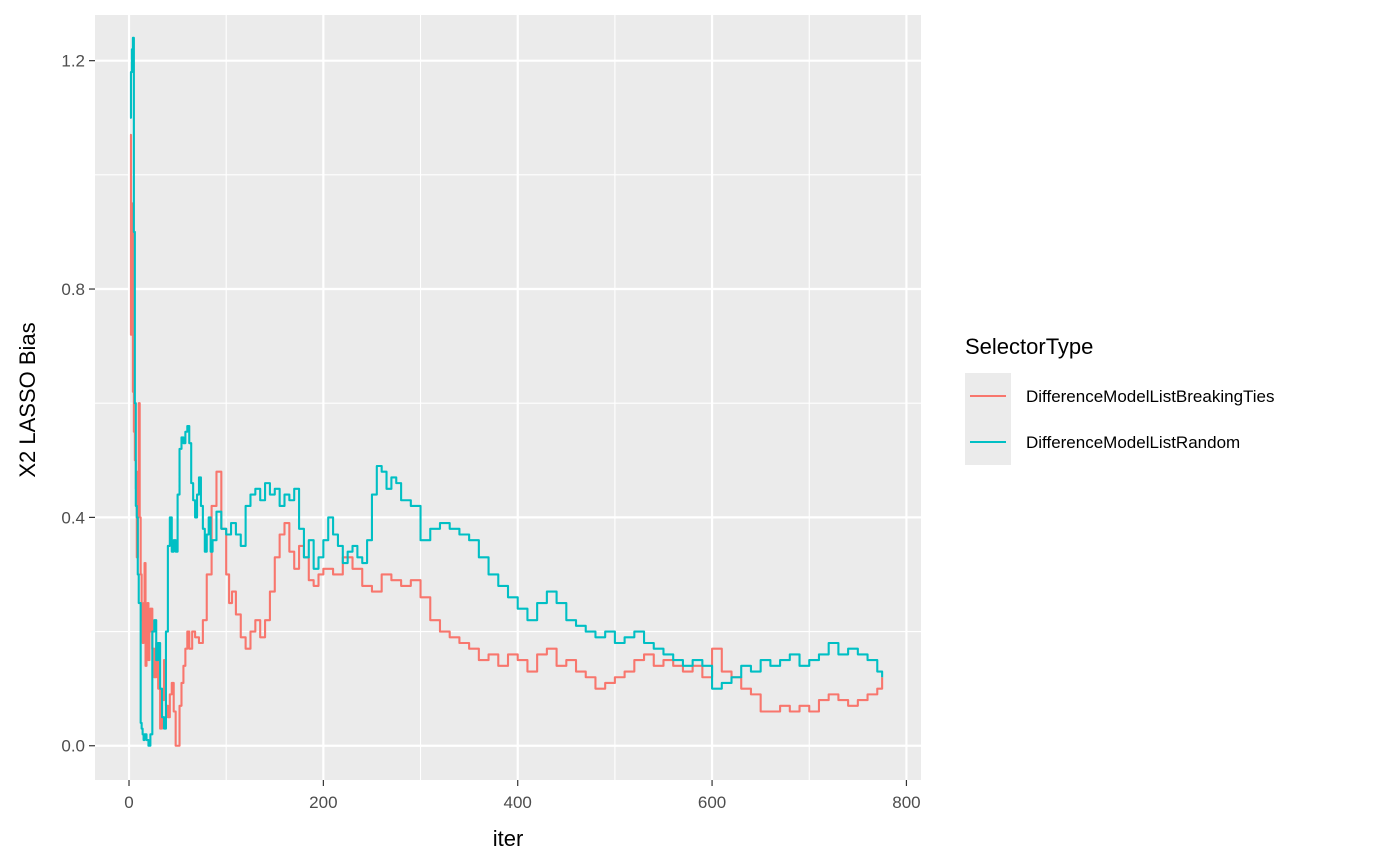 The image size is (1400, 865). Describe the element at coordinates (323, 802) in the screenshot. I see `x-tick-label: 200` at that location.